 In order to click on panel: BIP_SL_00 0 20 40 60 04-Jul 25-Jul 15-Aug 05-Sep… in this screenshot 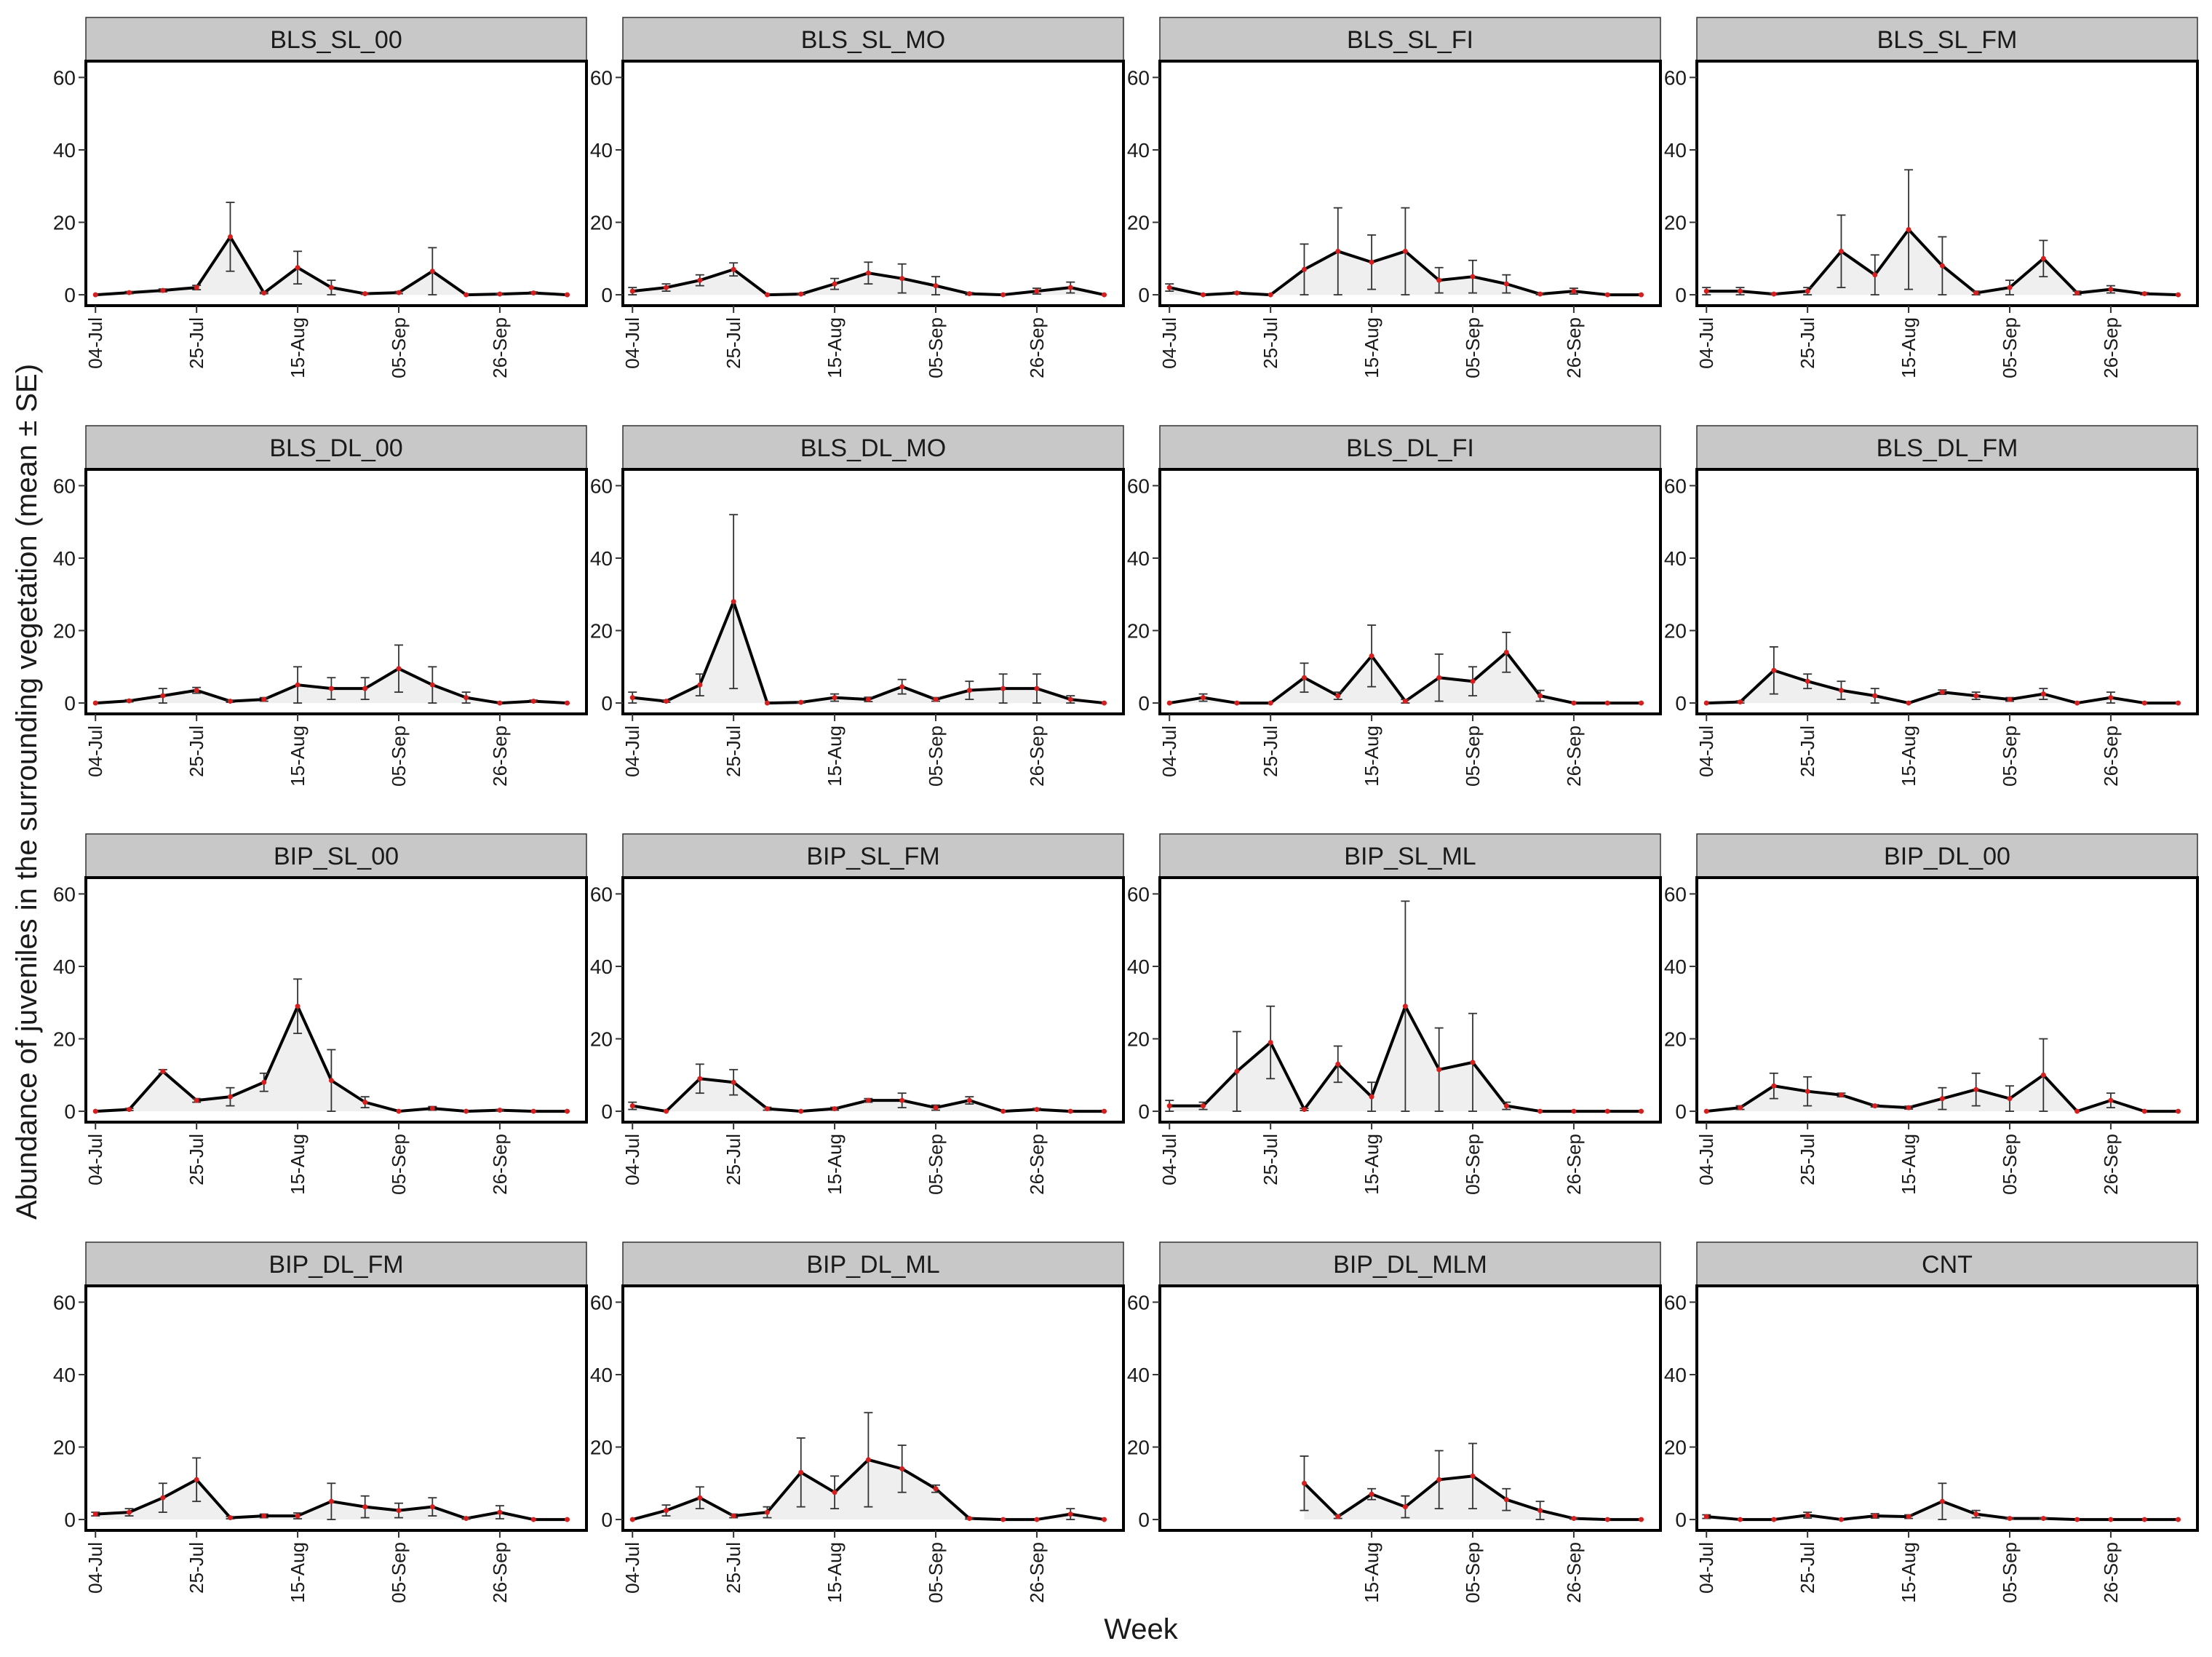, I will do `click(320, 1014)`.